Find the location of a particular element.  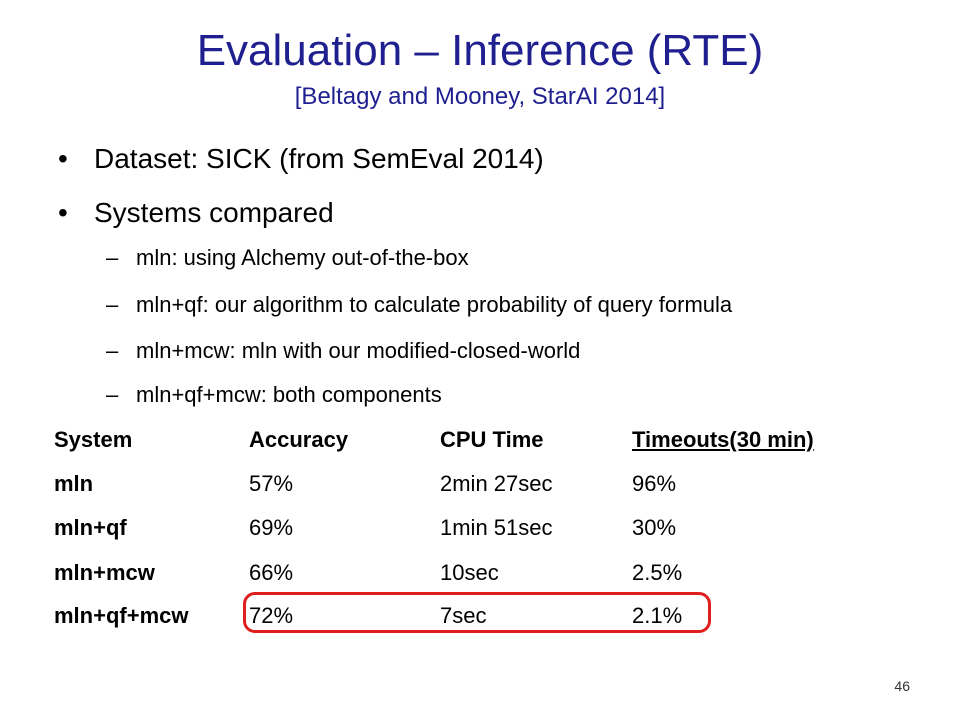

header-timeouts: Timeouts(30 min) is located at coordinates (723, 439).